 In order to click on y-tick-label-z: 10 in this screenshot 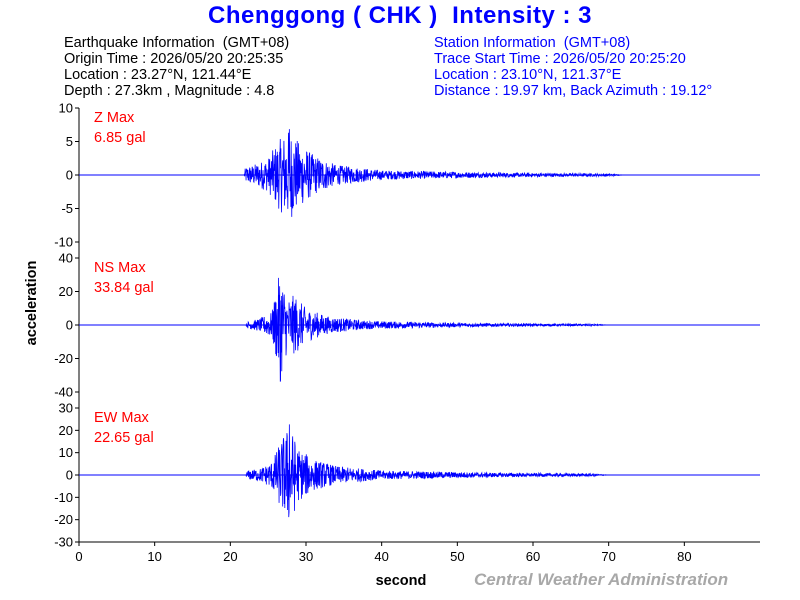, I will do `click(66, 108)`.